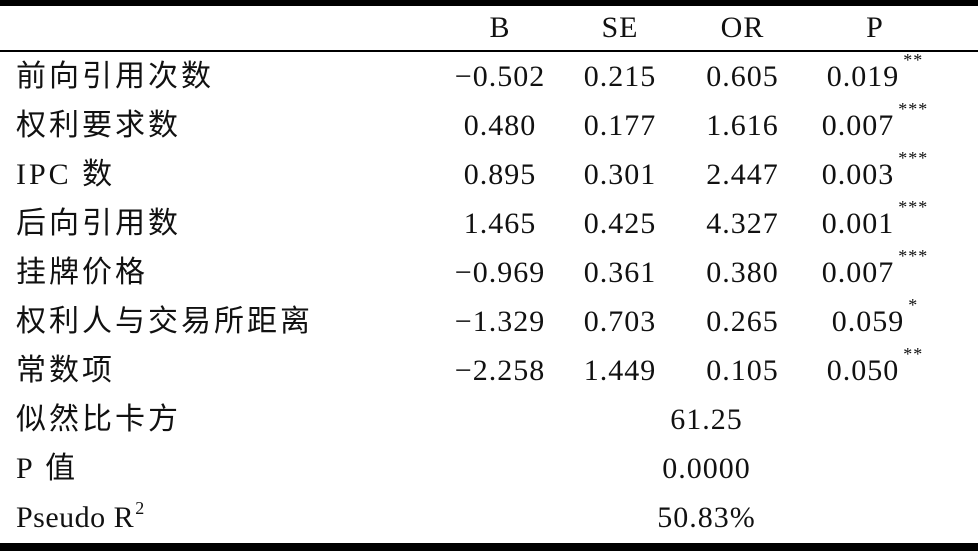  I want to click on p-value: 0.050, so click(863, 371).